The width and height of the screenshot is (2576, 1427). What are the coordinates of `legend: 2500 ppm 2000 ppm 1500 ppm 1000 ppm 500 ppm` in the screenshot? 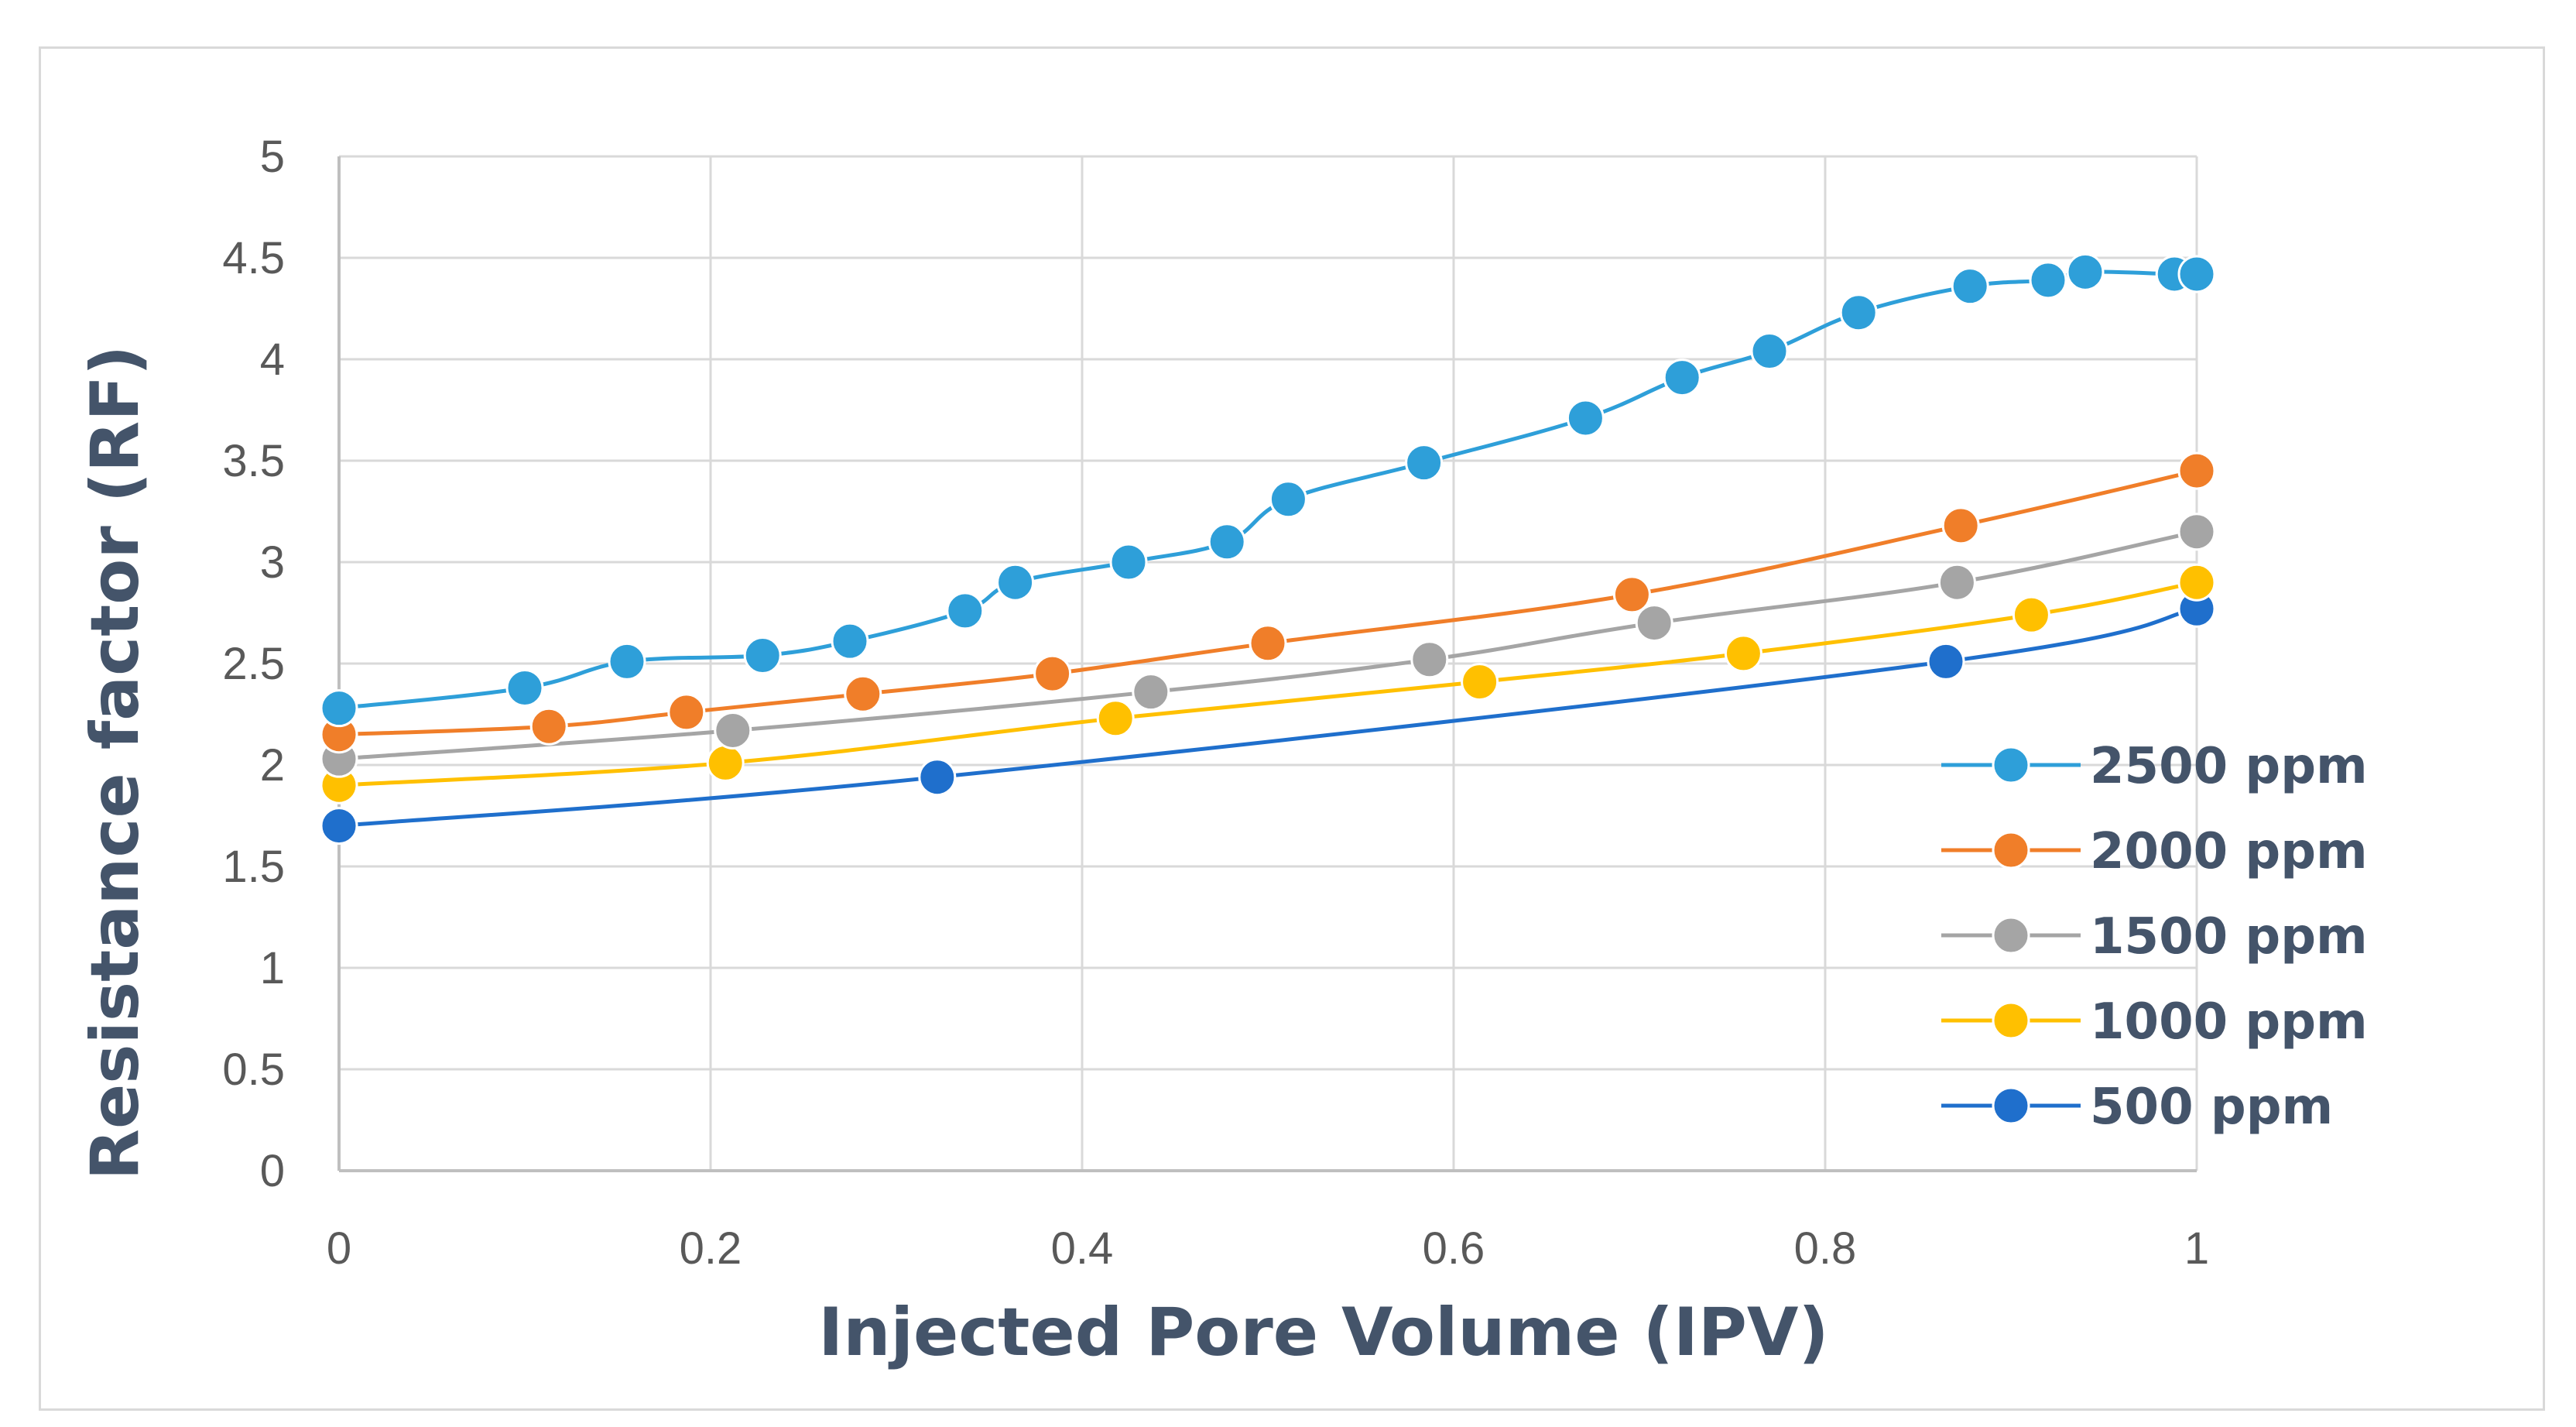 It's located at (2154, 937).